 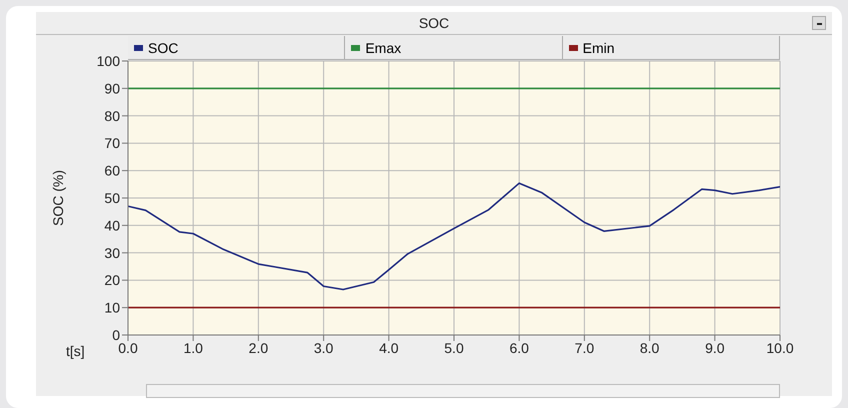 I want to click on x-tick-label: 7.0, so click(x=584, y=348).